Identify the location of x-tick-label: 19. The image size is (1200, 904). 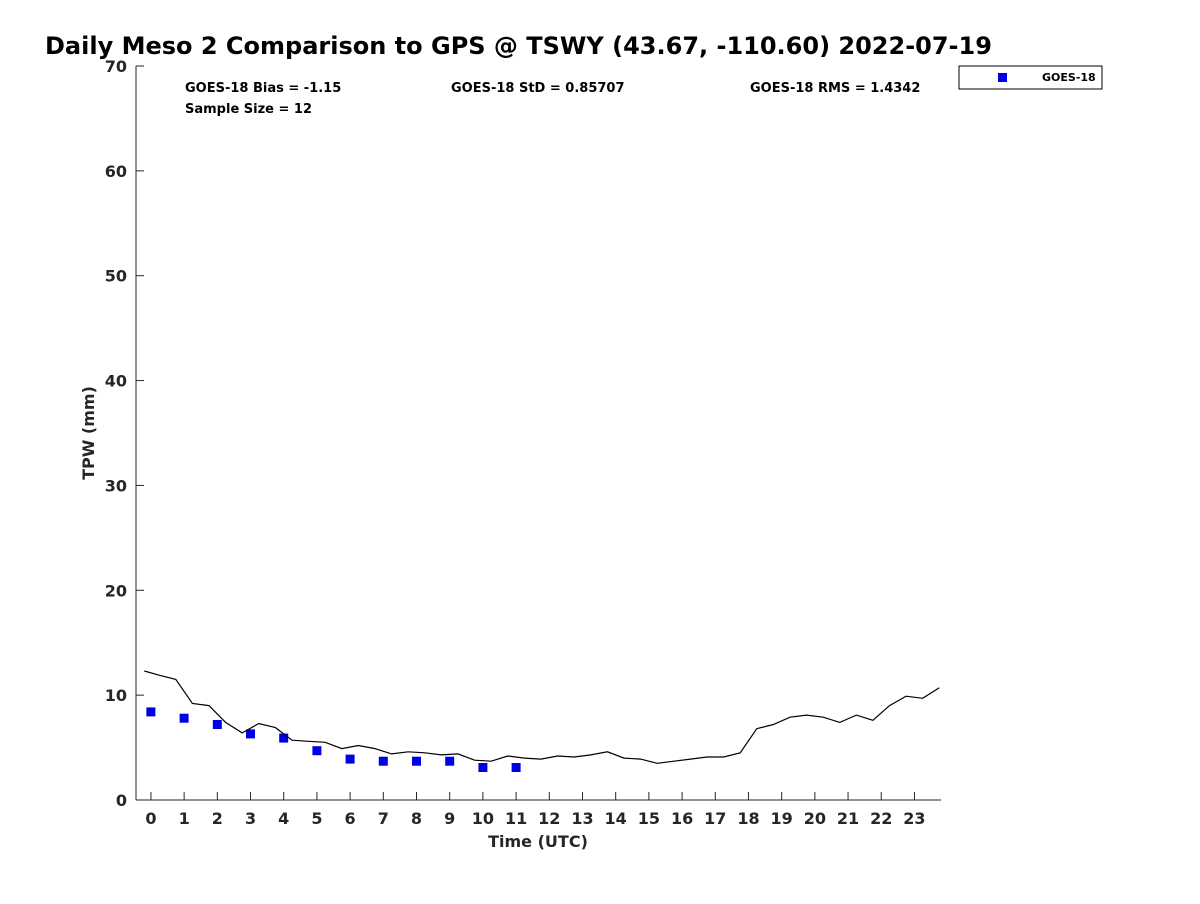
(782, 818).